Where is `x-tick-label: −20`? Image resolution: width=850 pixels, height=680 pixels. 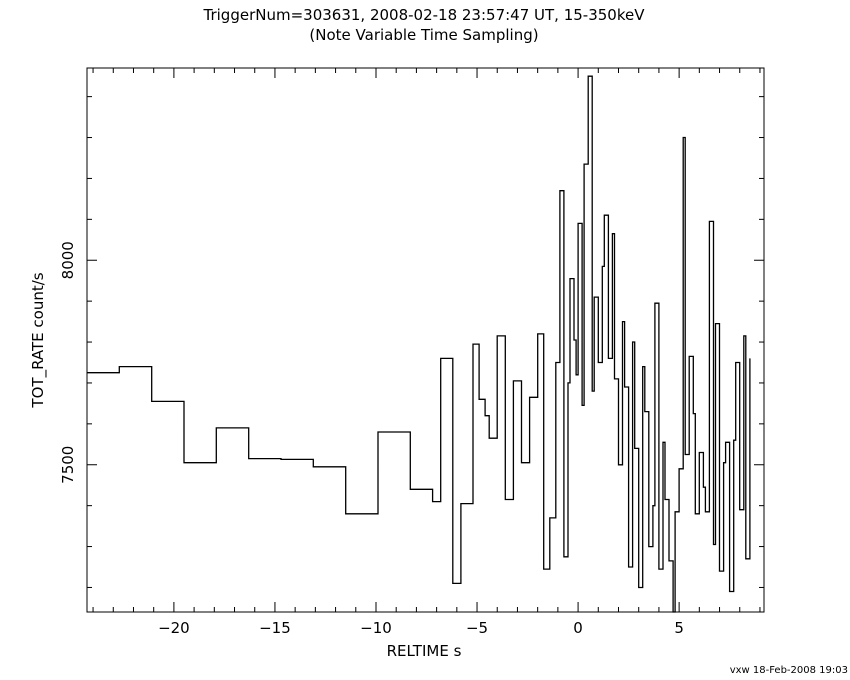 x-tick-label: −20 is located at coordinates (174, 628).